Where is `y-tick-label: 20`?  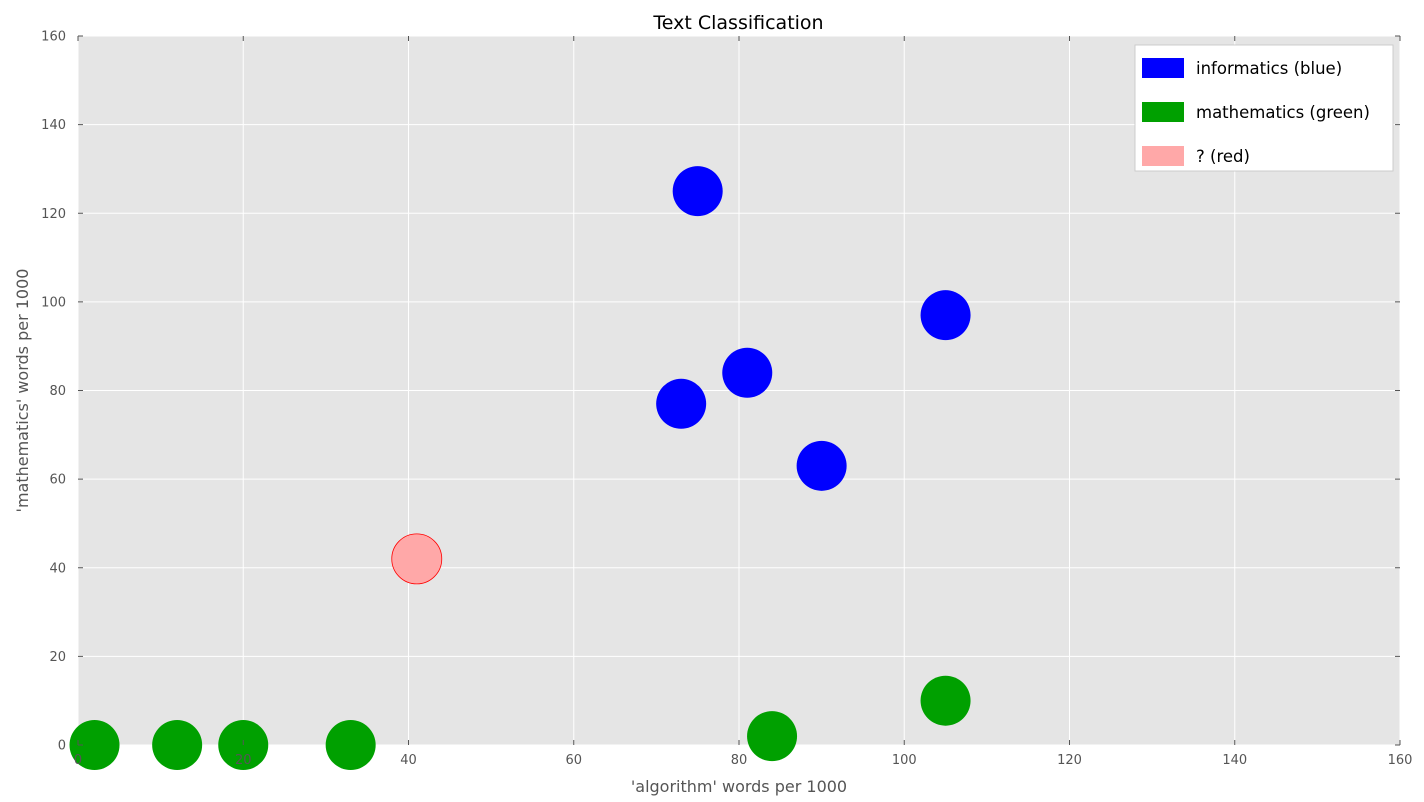
y-tick-label: 20 is located at coordinates (57, 657).